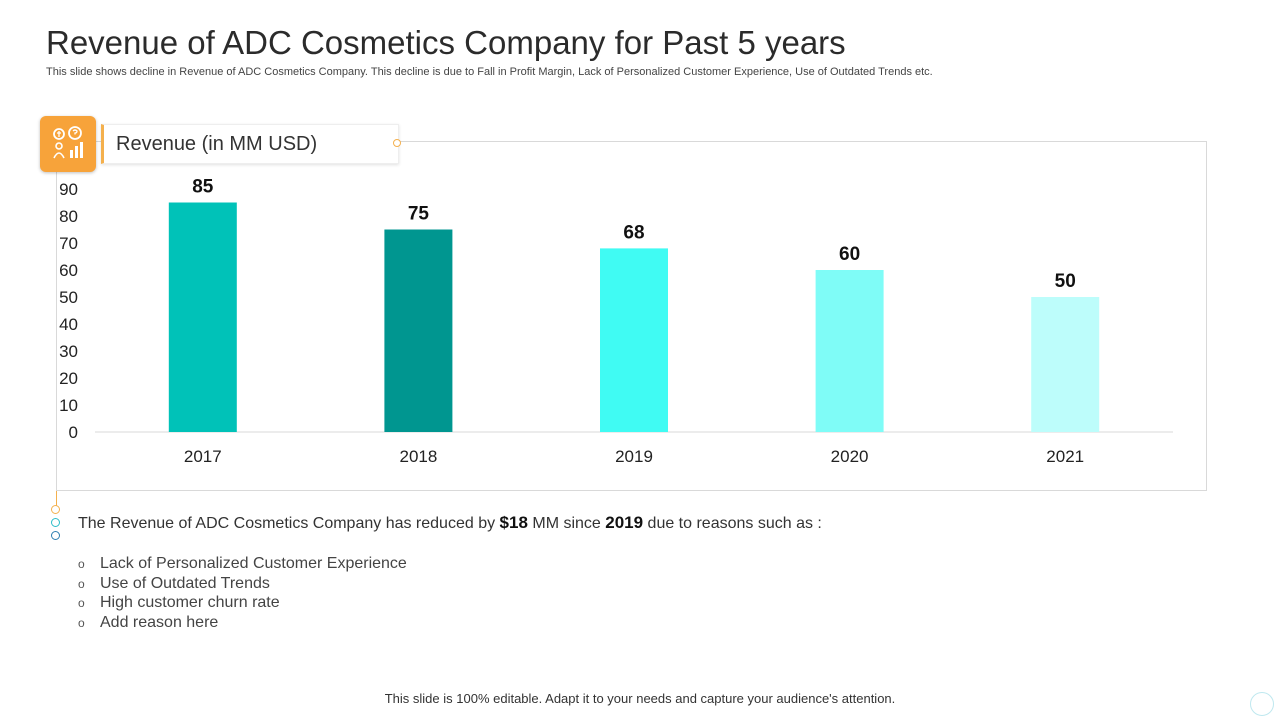 This screenshot has width=1280, height=720. What do you see at coordinates (56, 498) in the screenshot?
I see `connector-line` at bounding box center [56, 498].